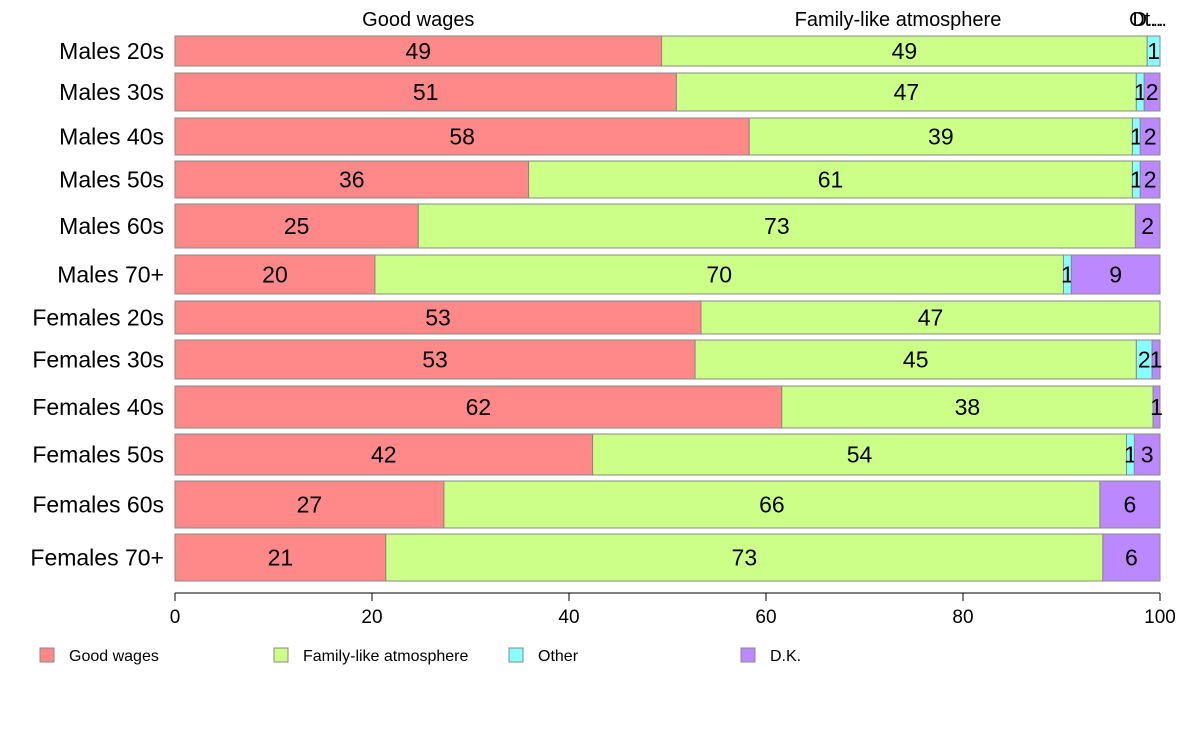  What do you see at coordinates (98, 318) in the screenshot?
I see `category-label: Females 20s` at bounding box center [98, 318].